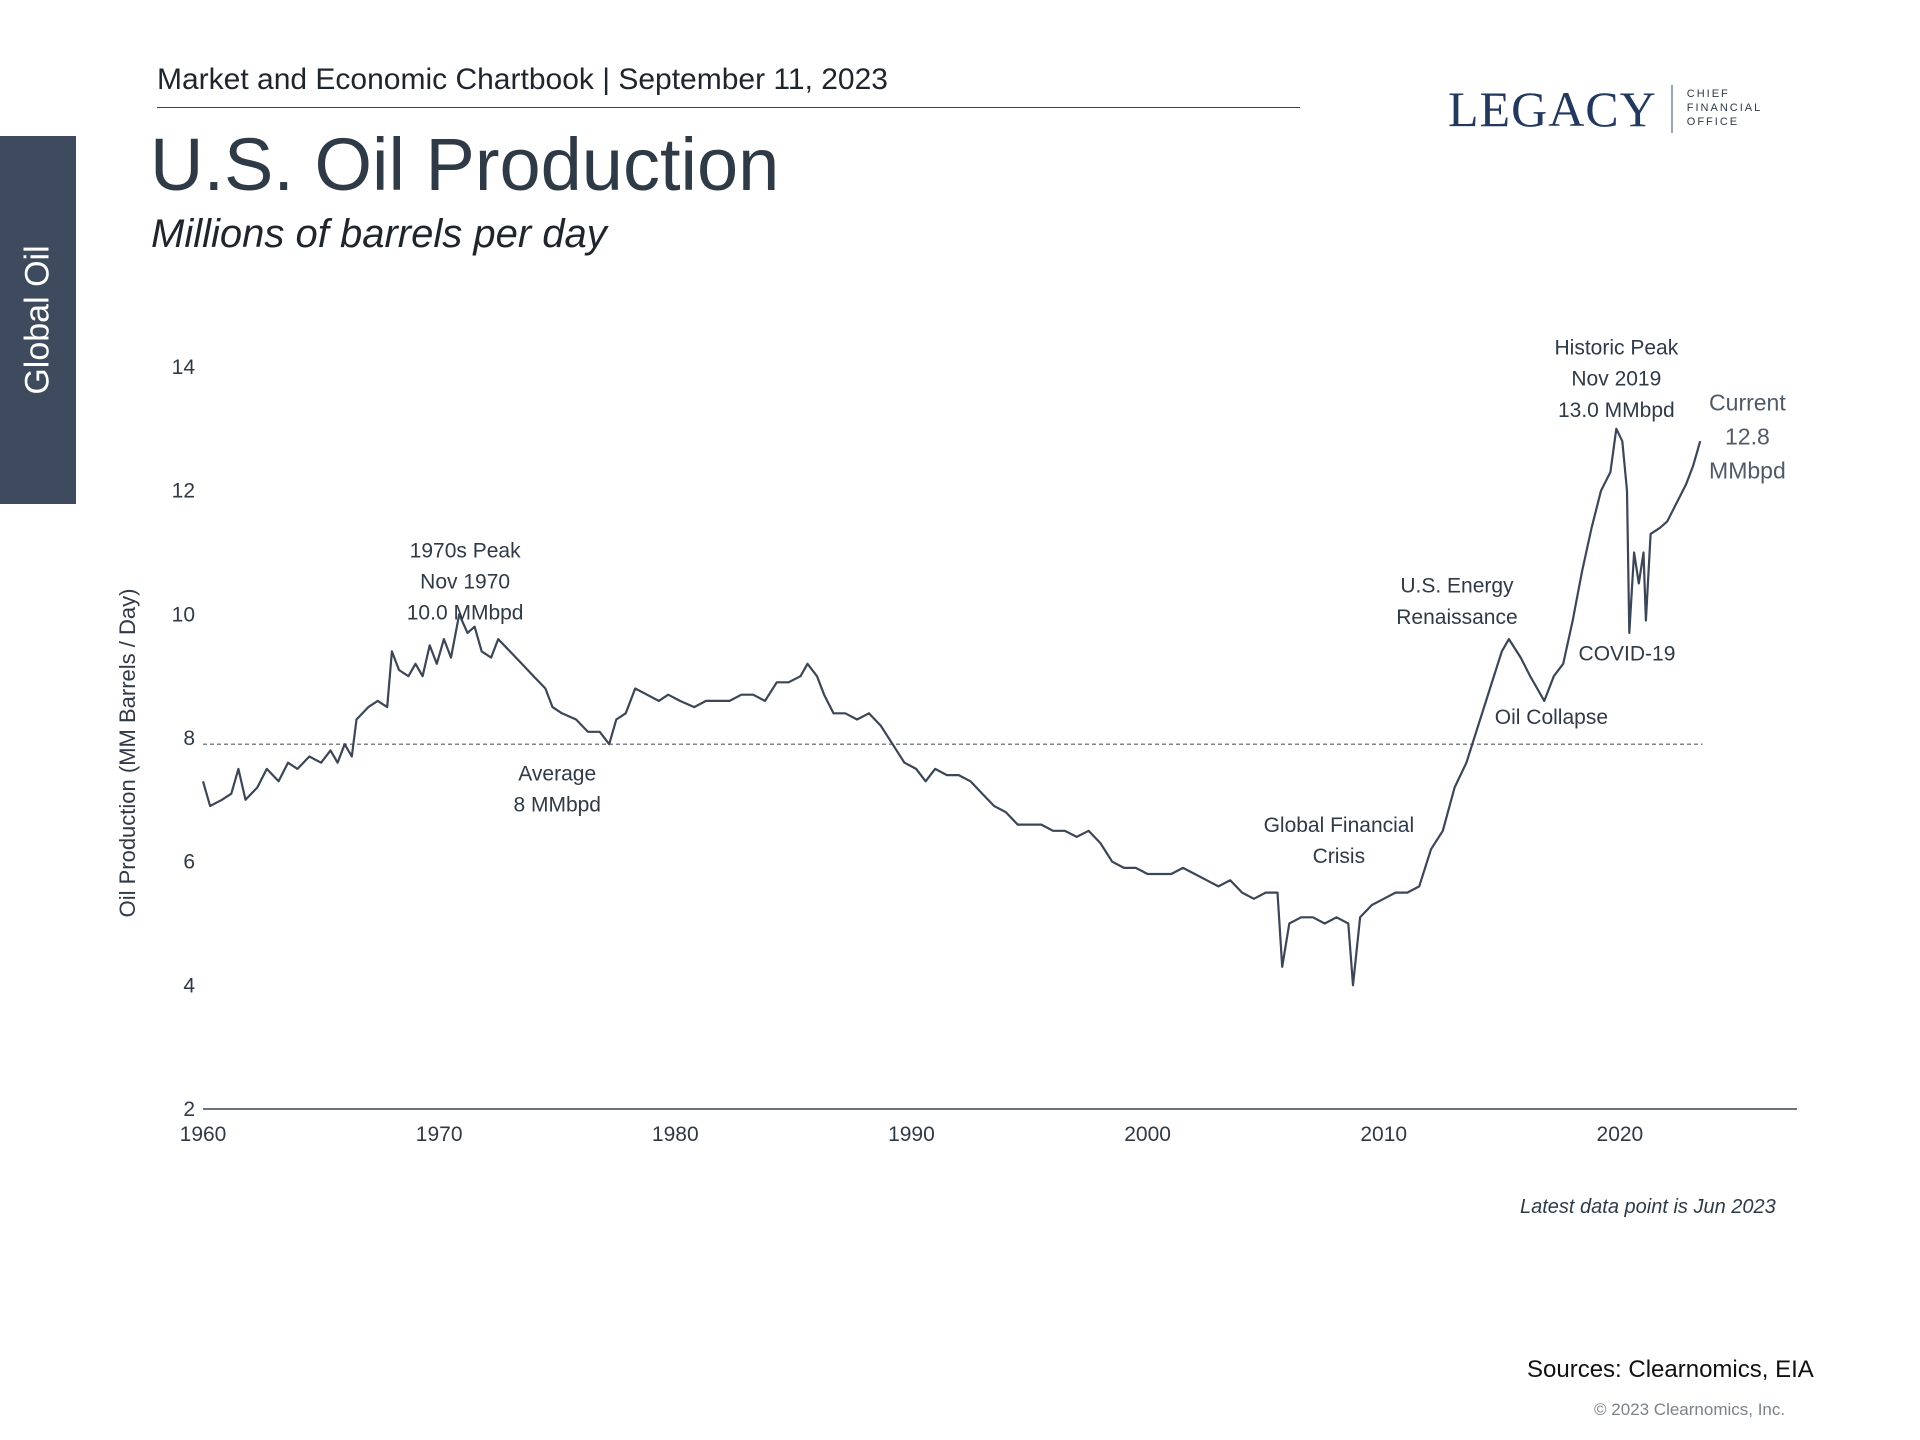 This screenshot has width=1920, height=1440. Describe the element at coordinates (728, 107) in the screenshot. I see `header-divider` at that location.